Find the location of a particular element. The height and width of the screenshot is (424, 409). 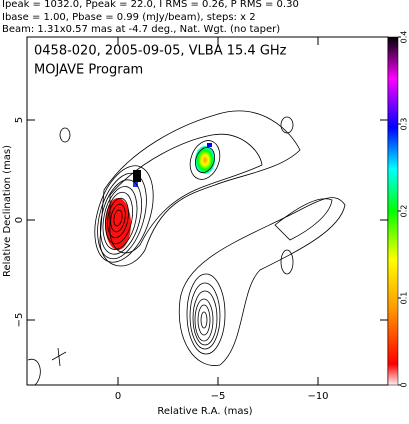

y-tick-label: −5 is located at coordinates (19, 320).